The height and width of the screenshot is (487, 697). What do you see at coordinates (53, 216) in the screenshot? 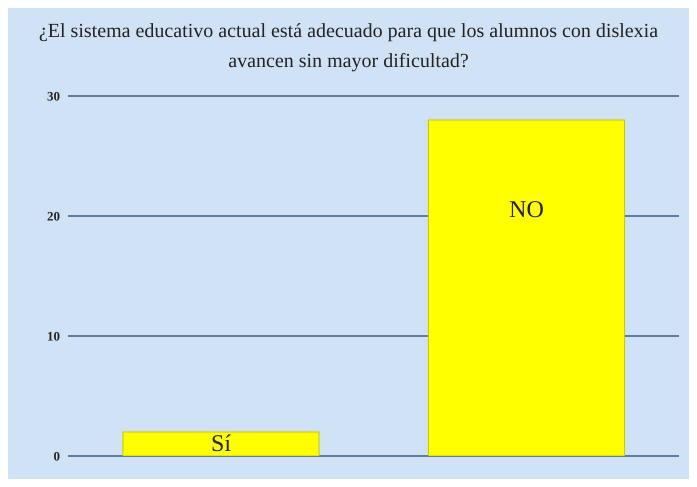
I see `y-tick-label: 20` at bounding box center [53, 216].